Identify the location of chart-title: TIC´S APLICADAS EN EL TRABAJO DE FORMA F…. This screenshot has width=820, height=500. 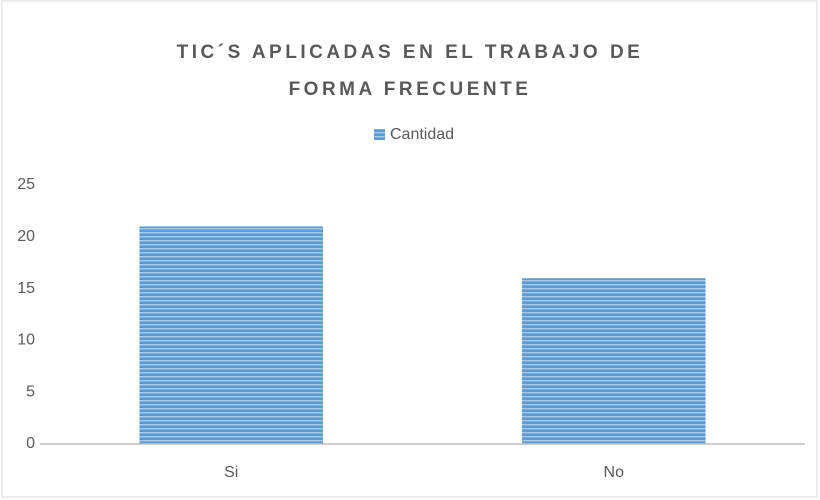
(410, 71).